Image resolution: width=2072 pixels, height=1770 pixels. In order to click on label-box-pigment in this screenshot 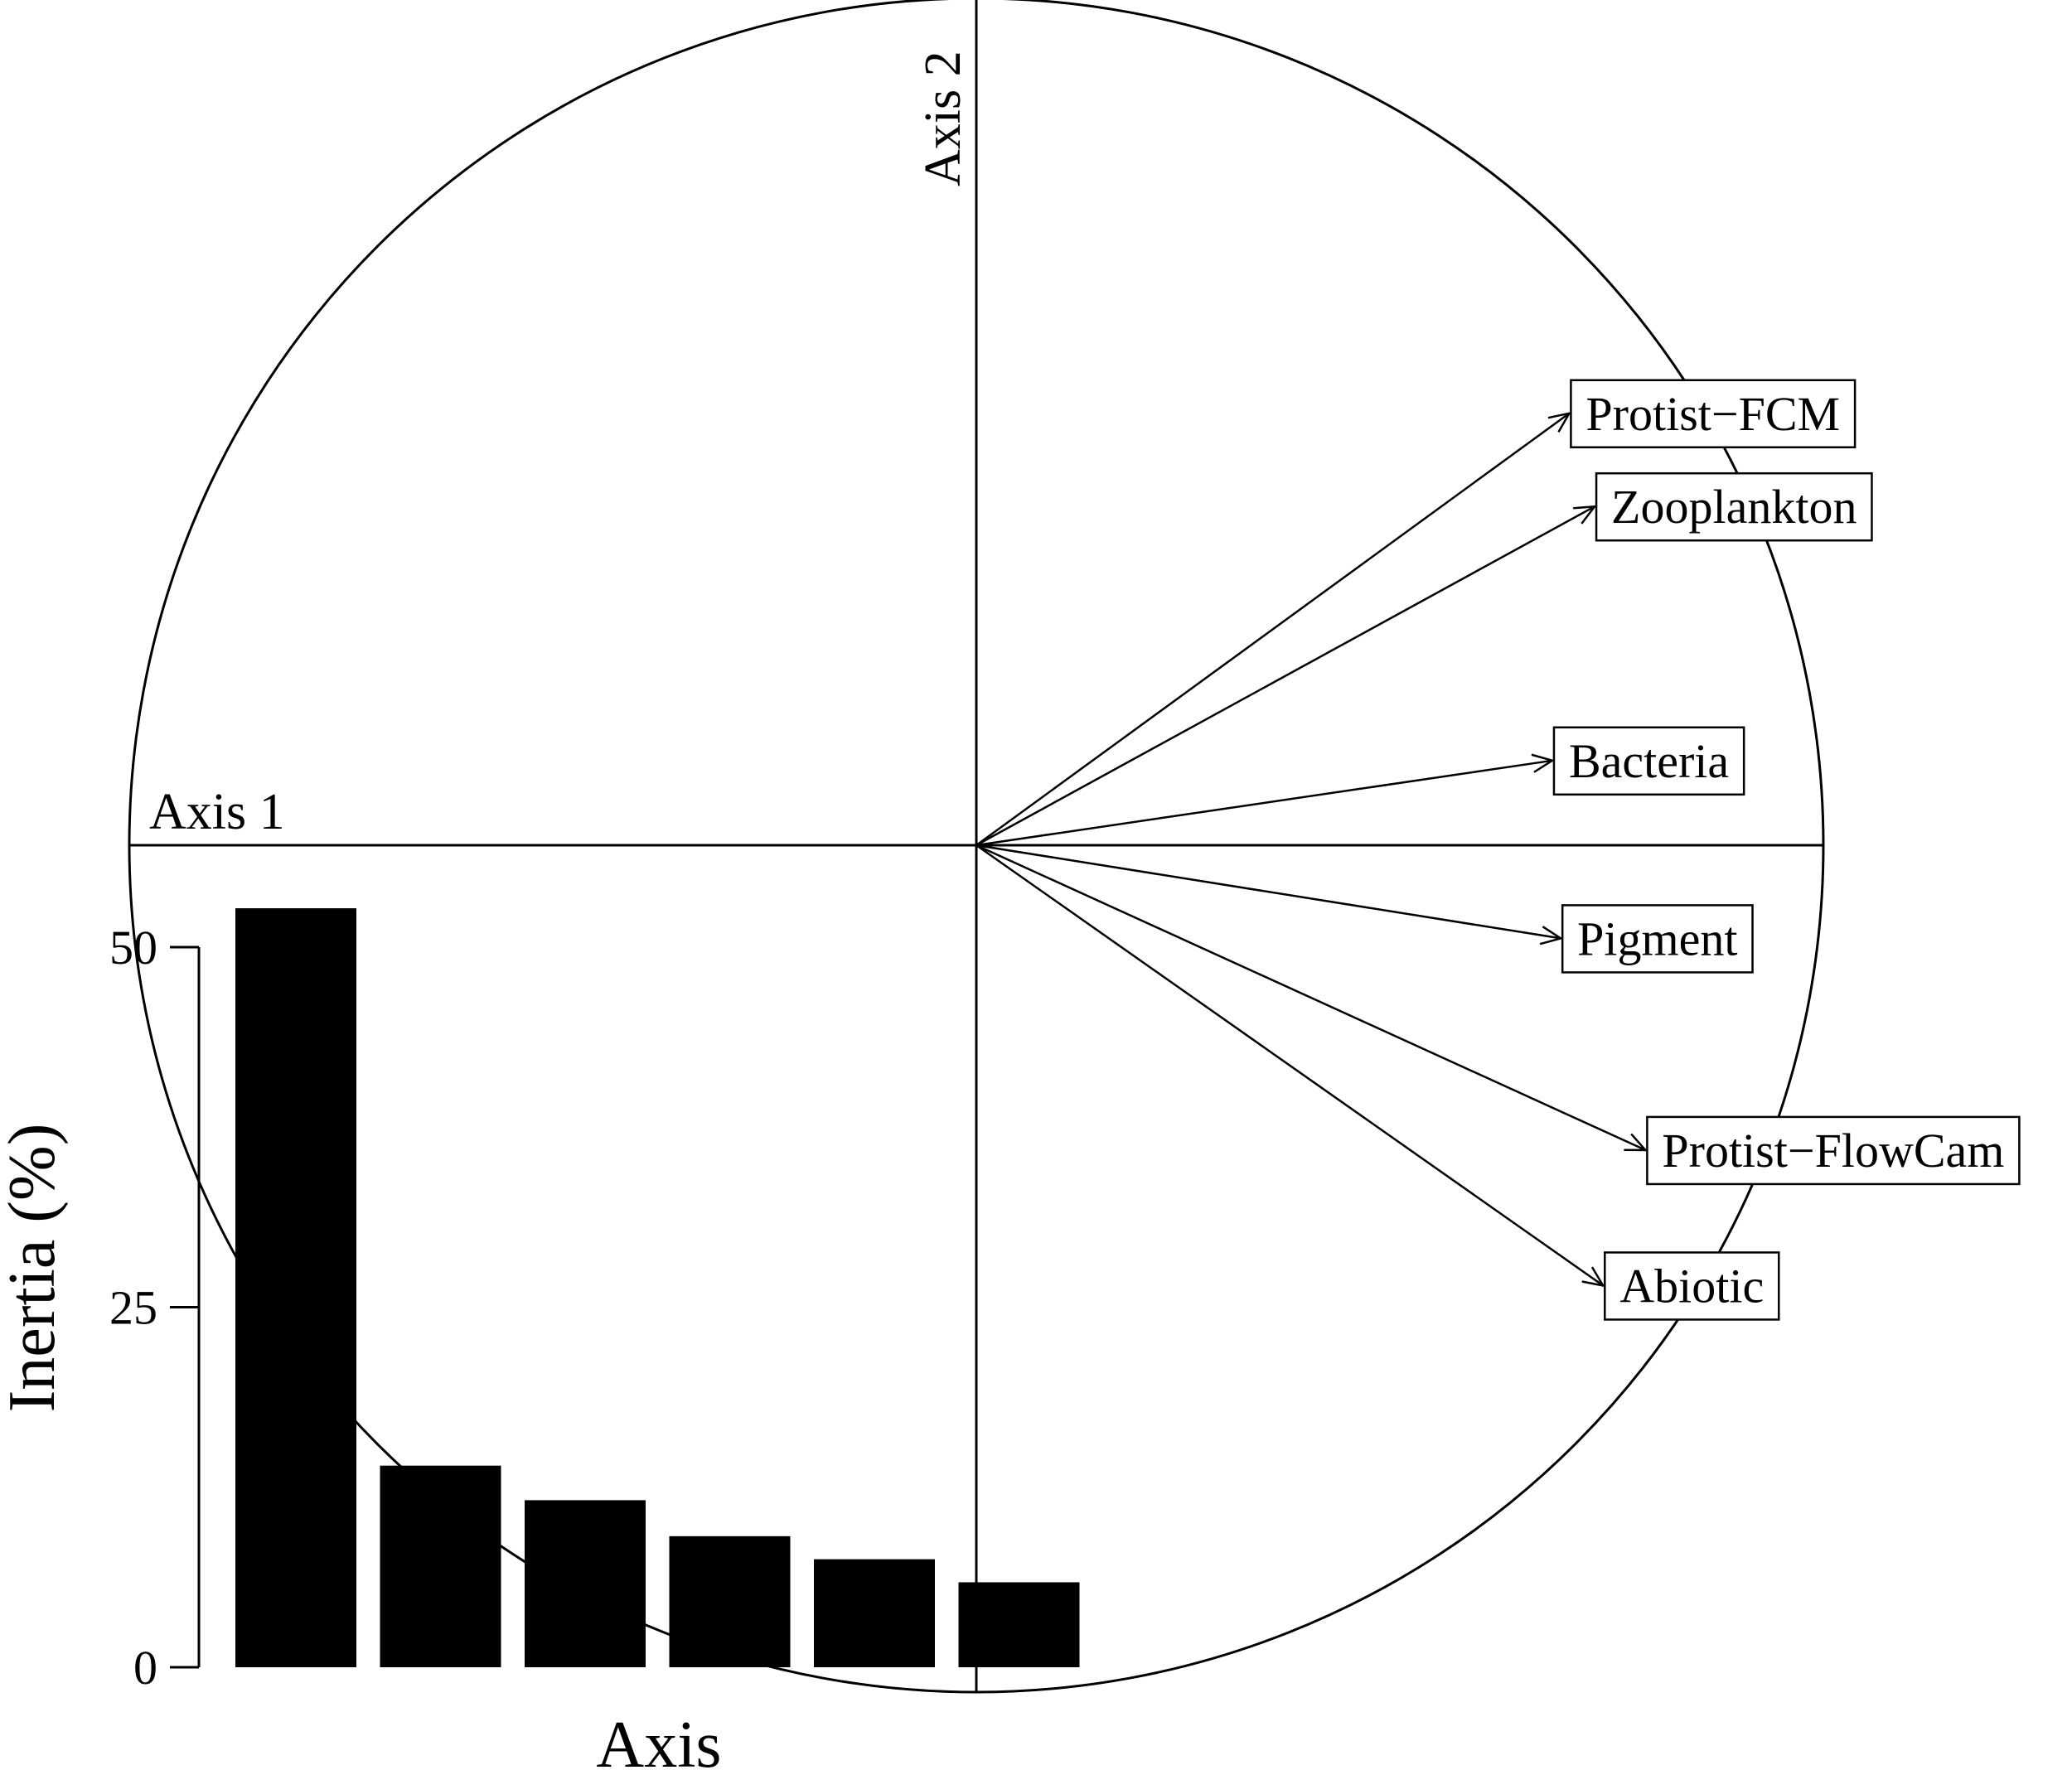, I will do `click(1657, 939)`.